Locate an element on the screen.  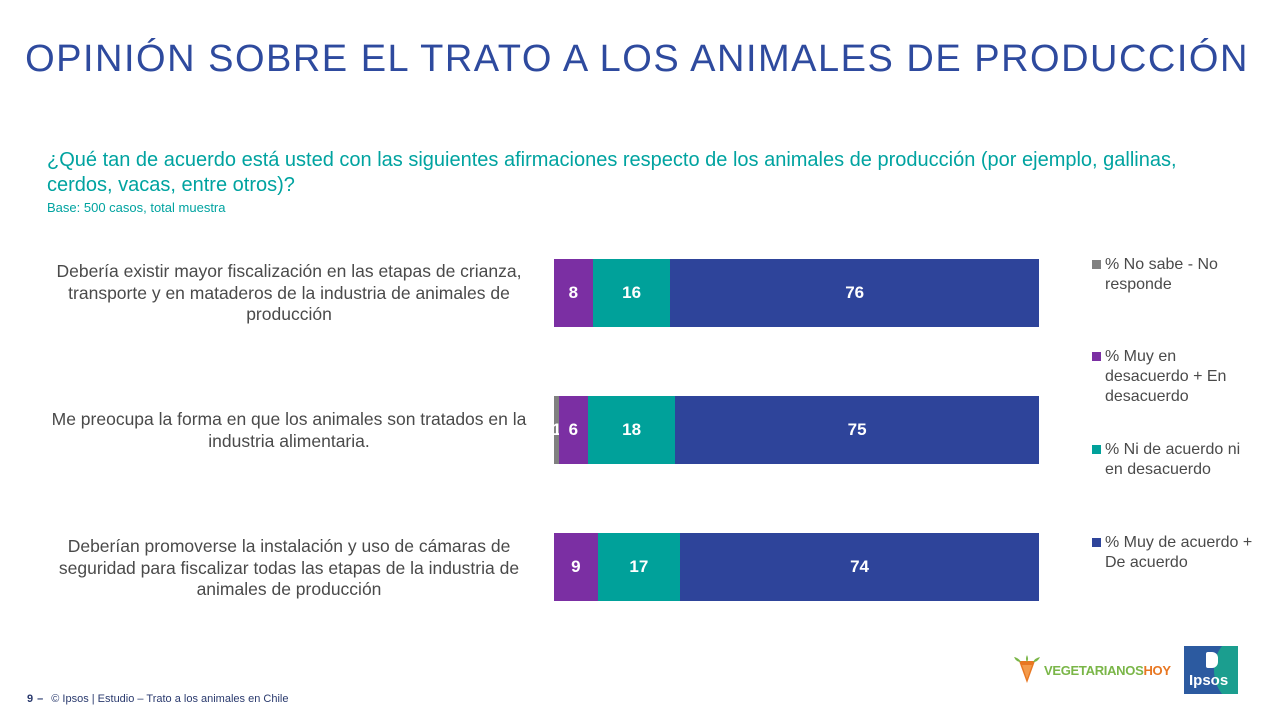
data-label: 9 is located at coordinates (576, 566).